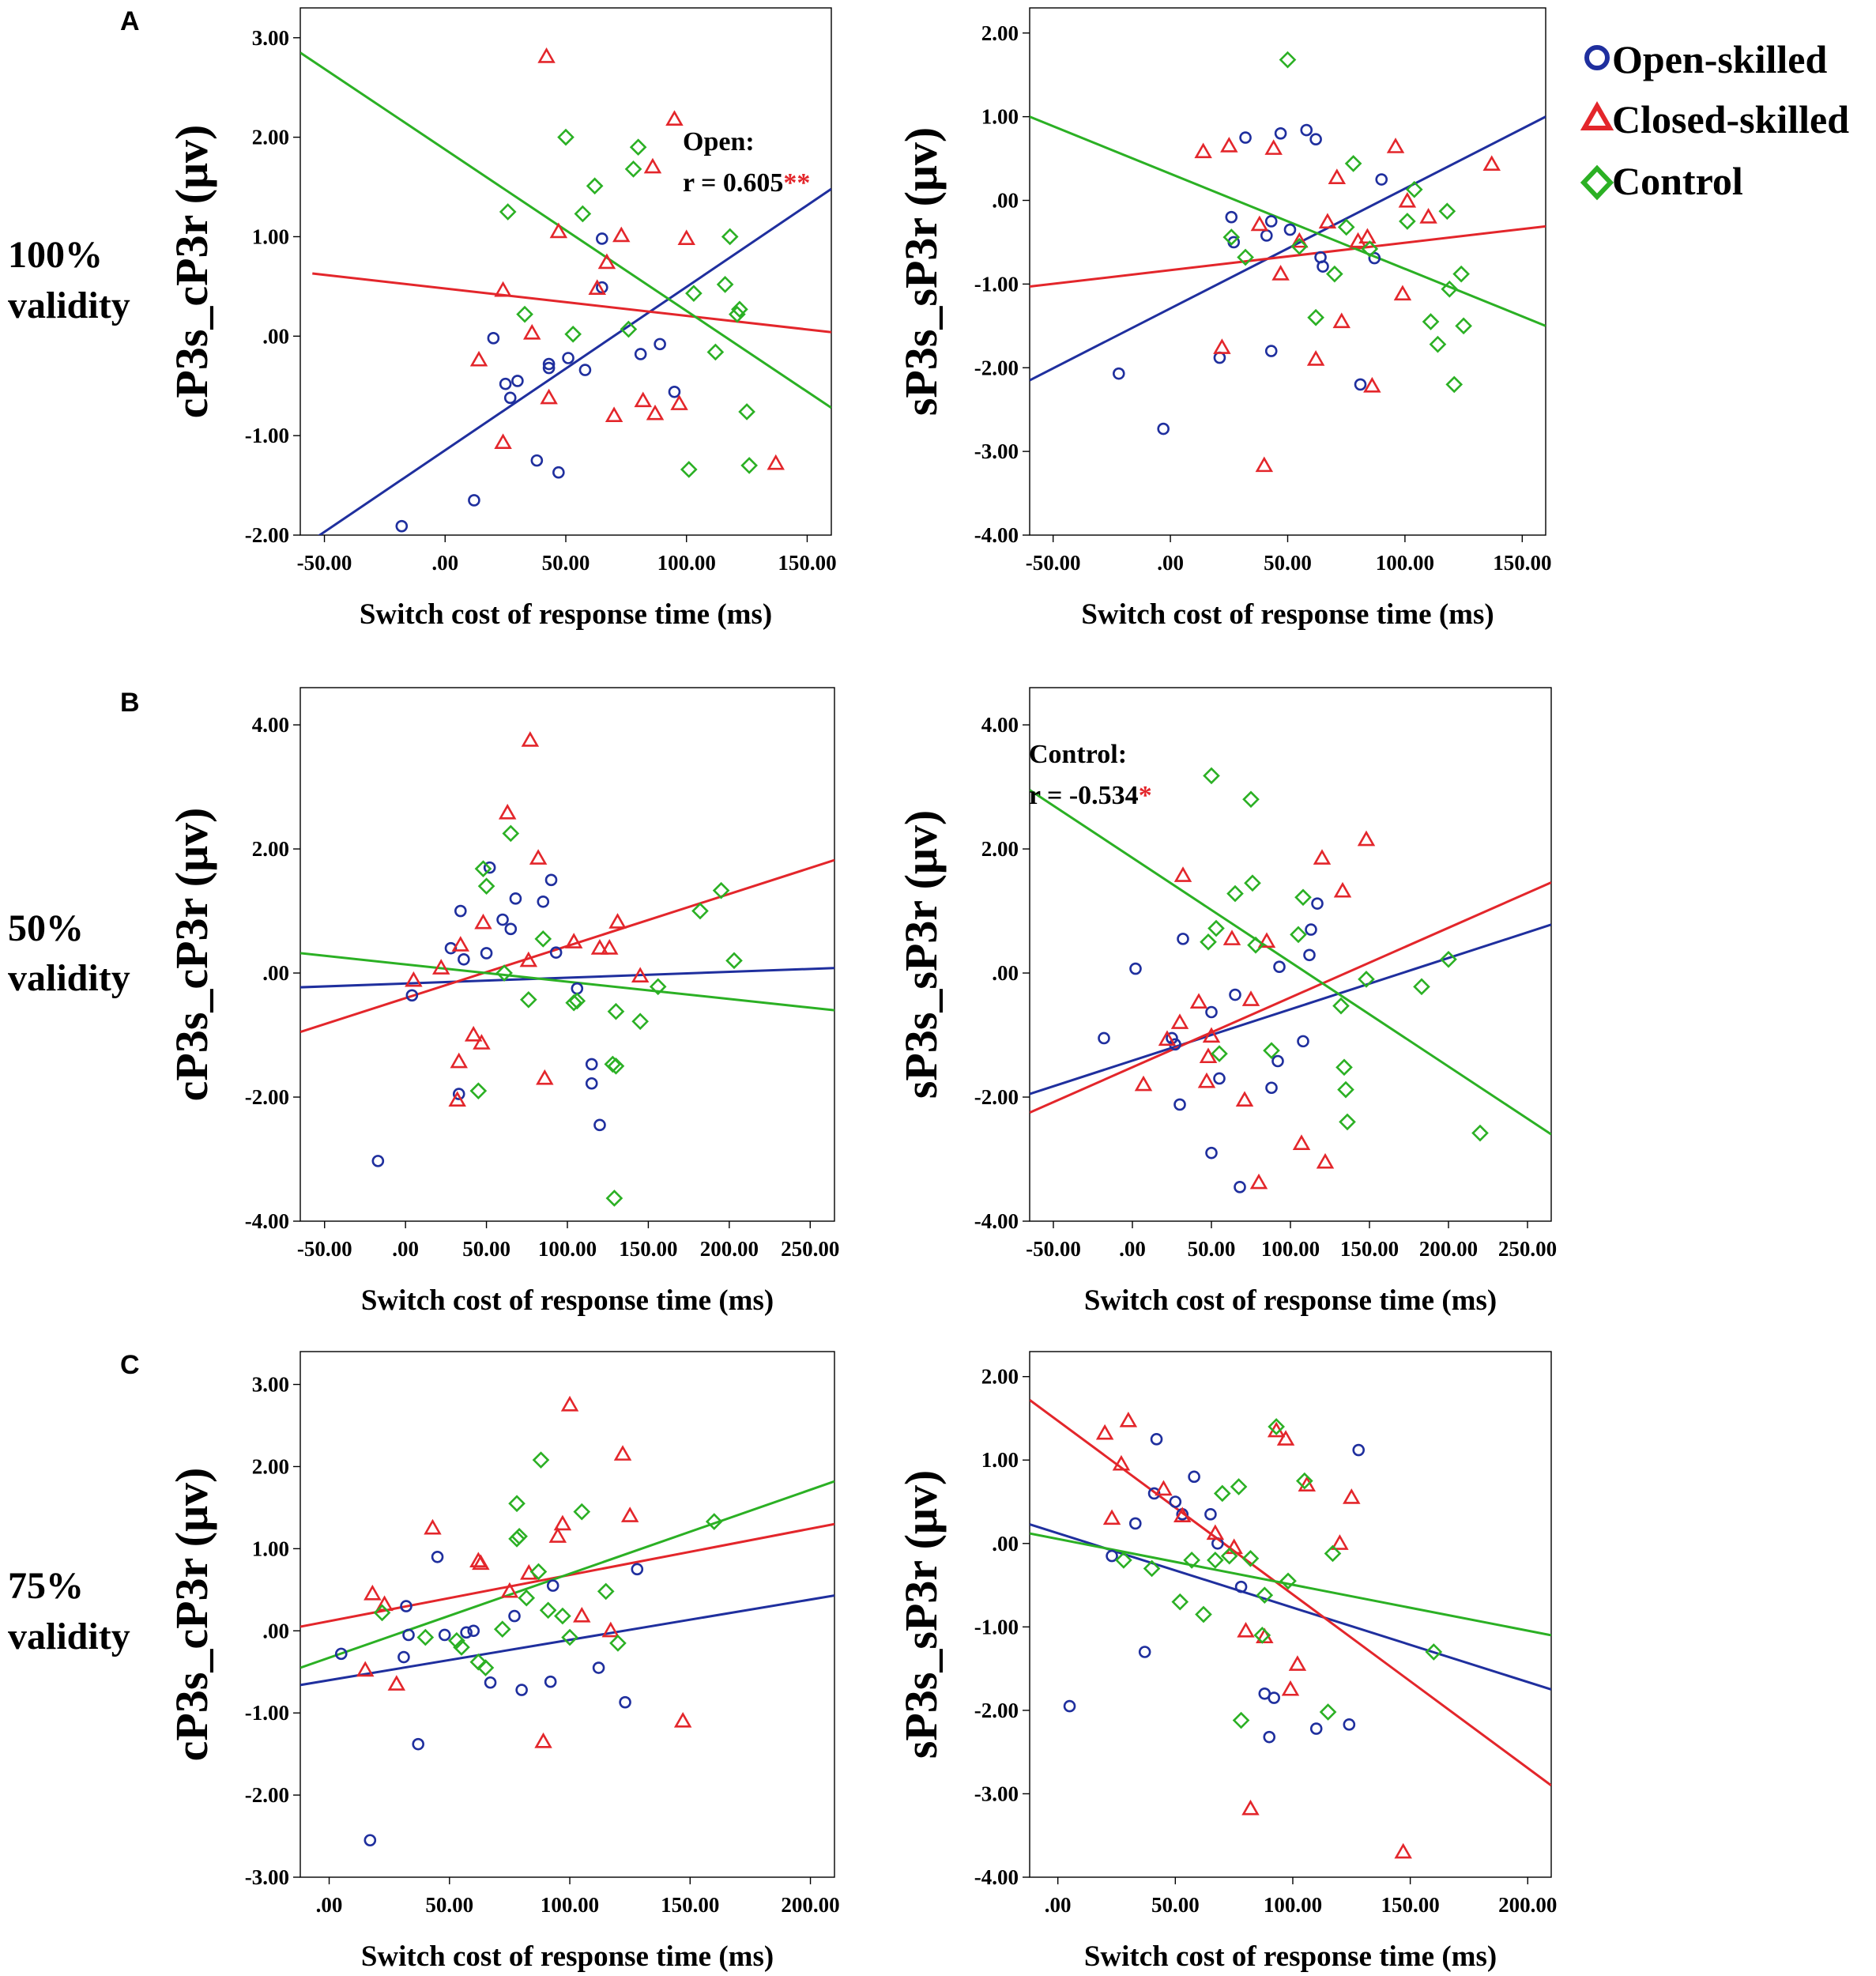 Image resolution: width=1876 pixels, height=1976 pixels. What do you see at coordinates (192, 1615) in the screenshot?
I see `y-axis-label: cP3s_cP3r (μv)` at bounding box center [192, 1615].